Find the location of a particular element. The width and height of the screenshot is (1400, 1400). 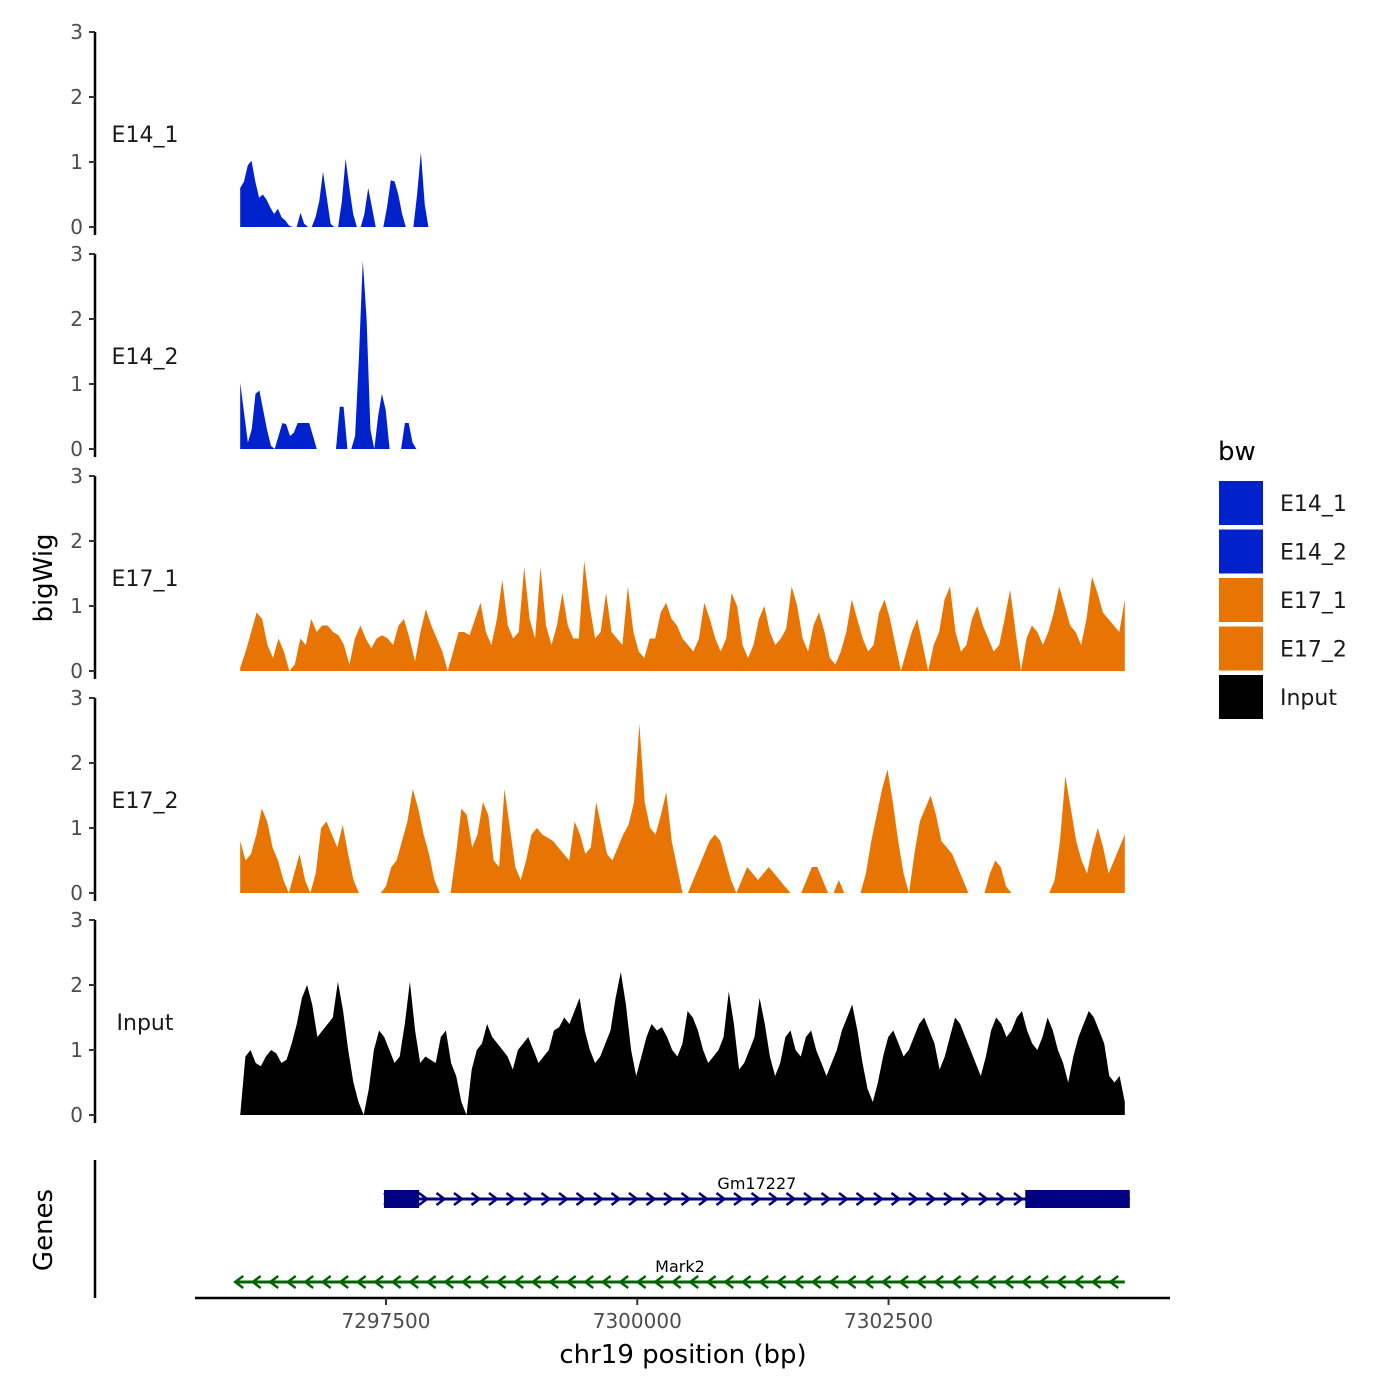

gene-annotation-track: Gm17227 Mark2 is located at coordinates (611, 1229).